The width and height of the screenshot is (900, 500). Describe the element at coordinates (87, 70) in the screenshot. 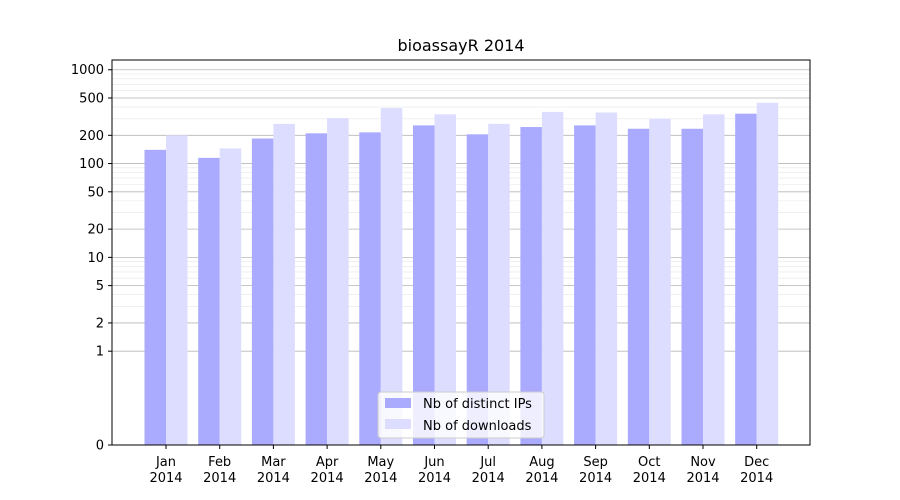

I see `y-tick-label: 1000` at that location.